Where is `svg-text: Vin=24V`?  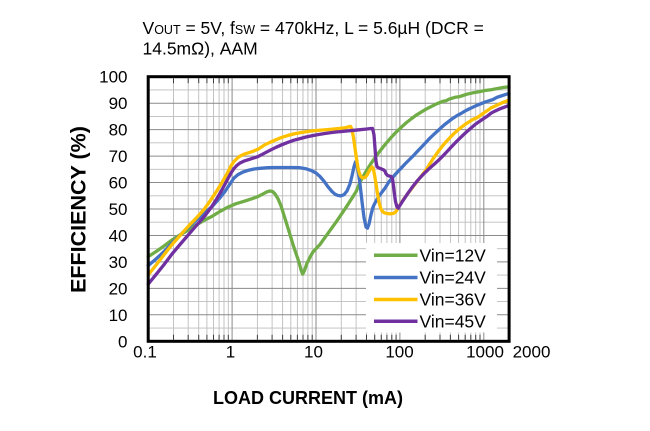 svg-text: Vin=24V is located at coordinates (453, 278).